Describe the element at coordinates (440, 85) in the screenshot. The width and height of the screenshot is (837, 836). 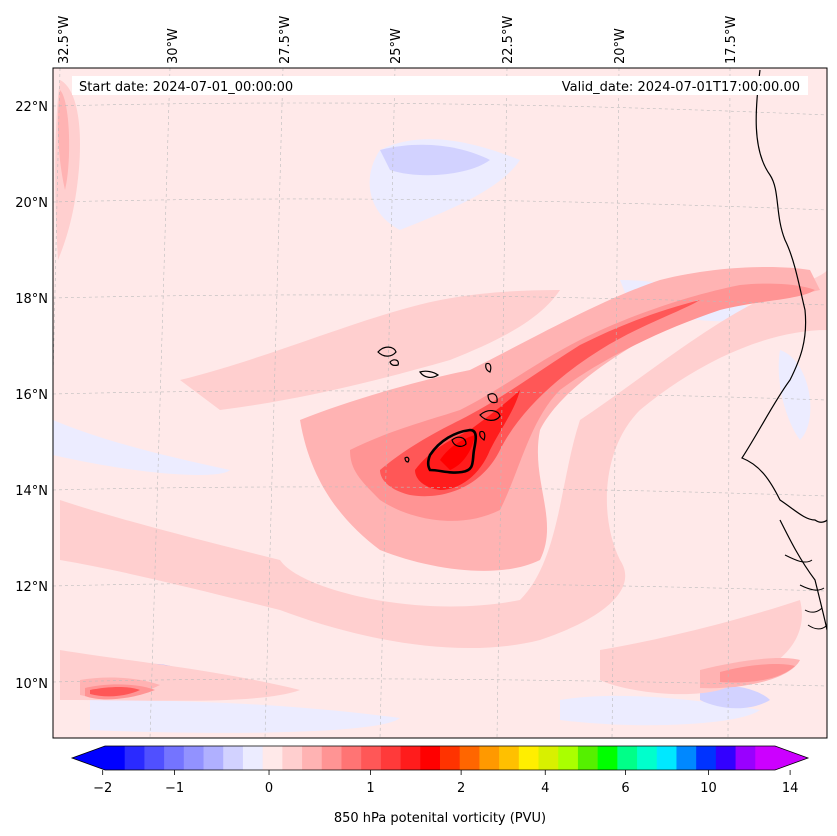
I see `info-box` at that location.